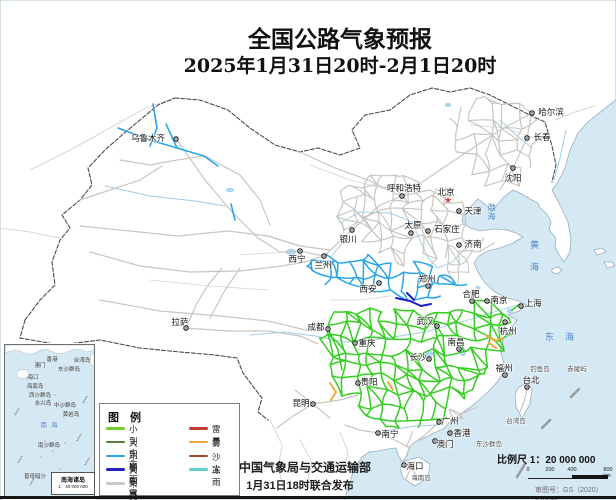 Image resolution: width=616 pixels, height=500 pixels. Describe the element at coordinates (33, 378) in the screenshot. I see `inset-label: 海口` at that location.